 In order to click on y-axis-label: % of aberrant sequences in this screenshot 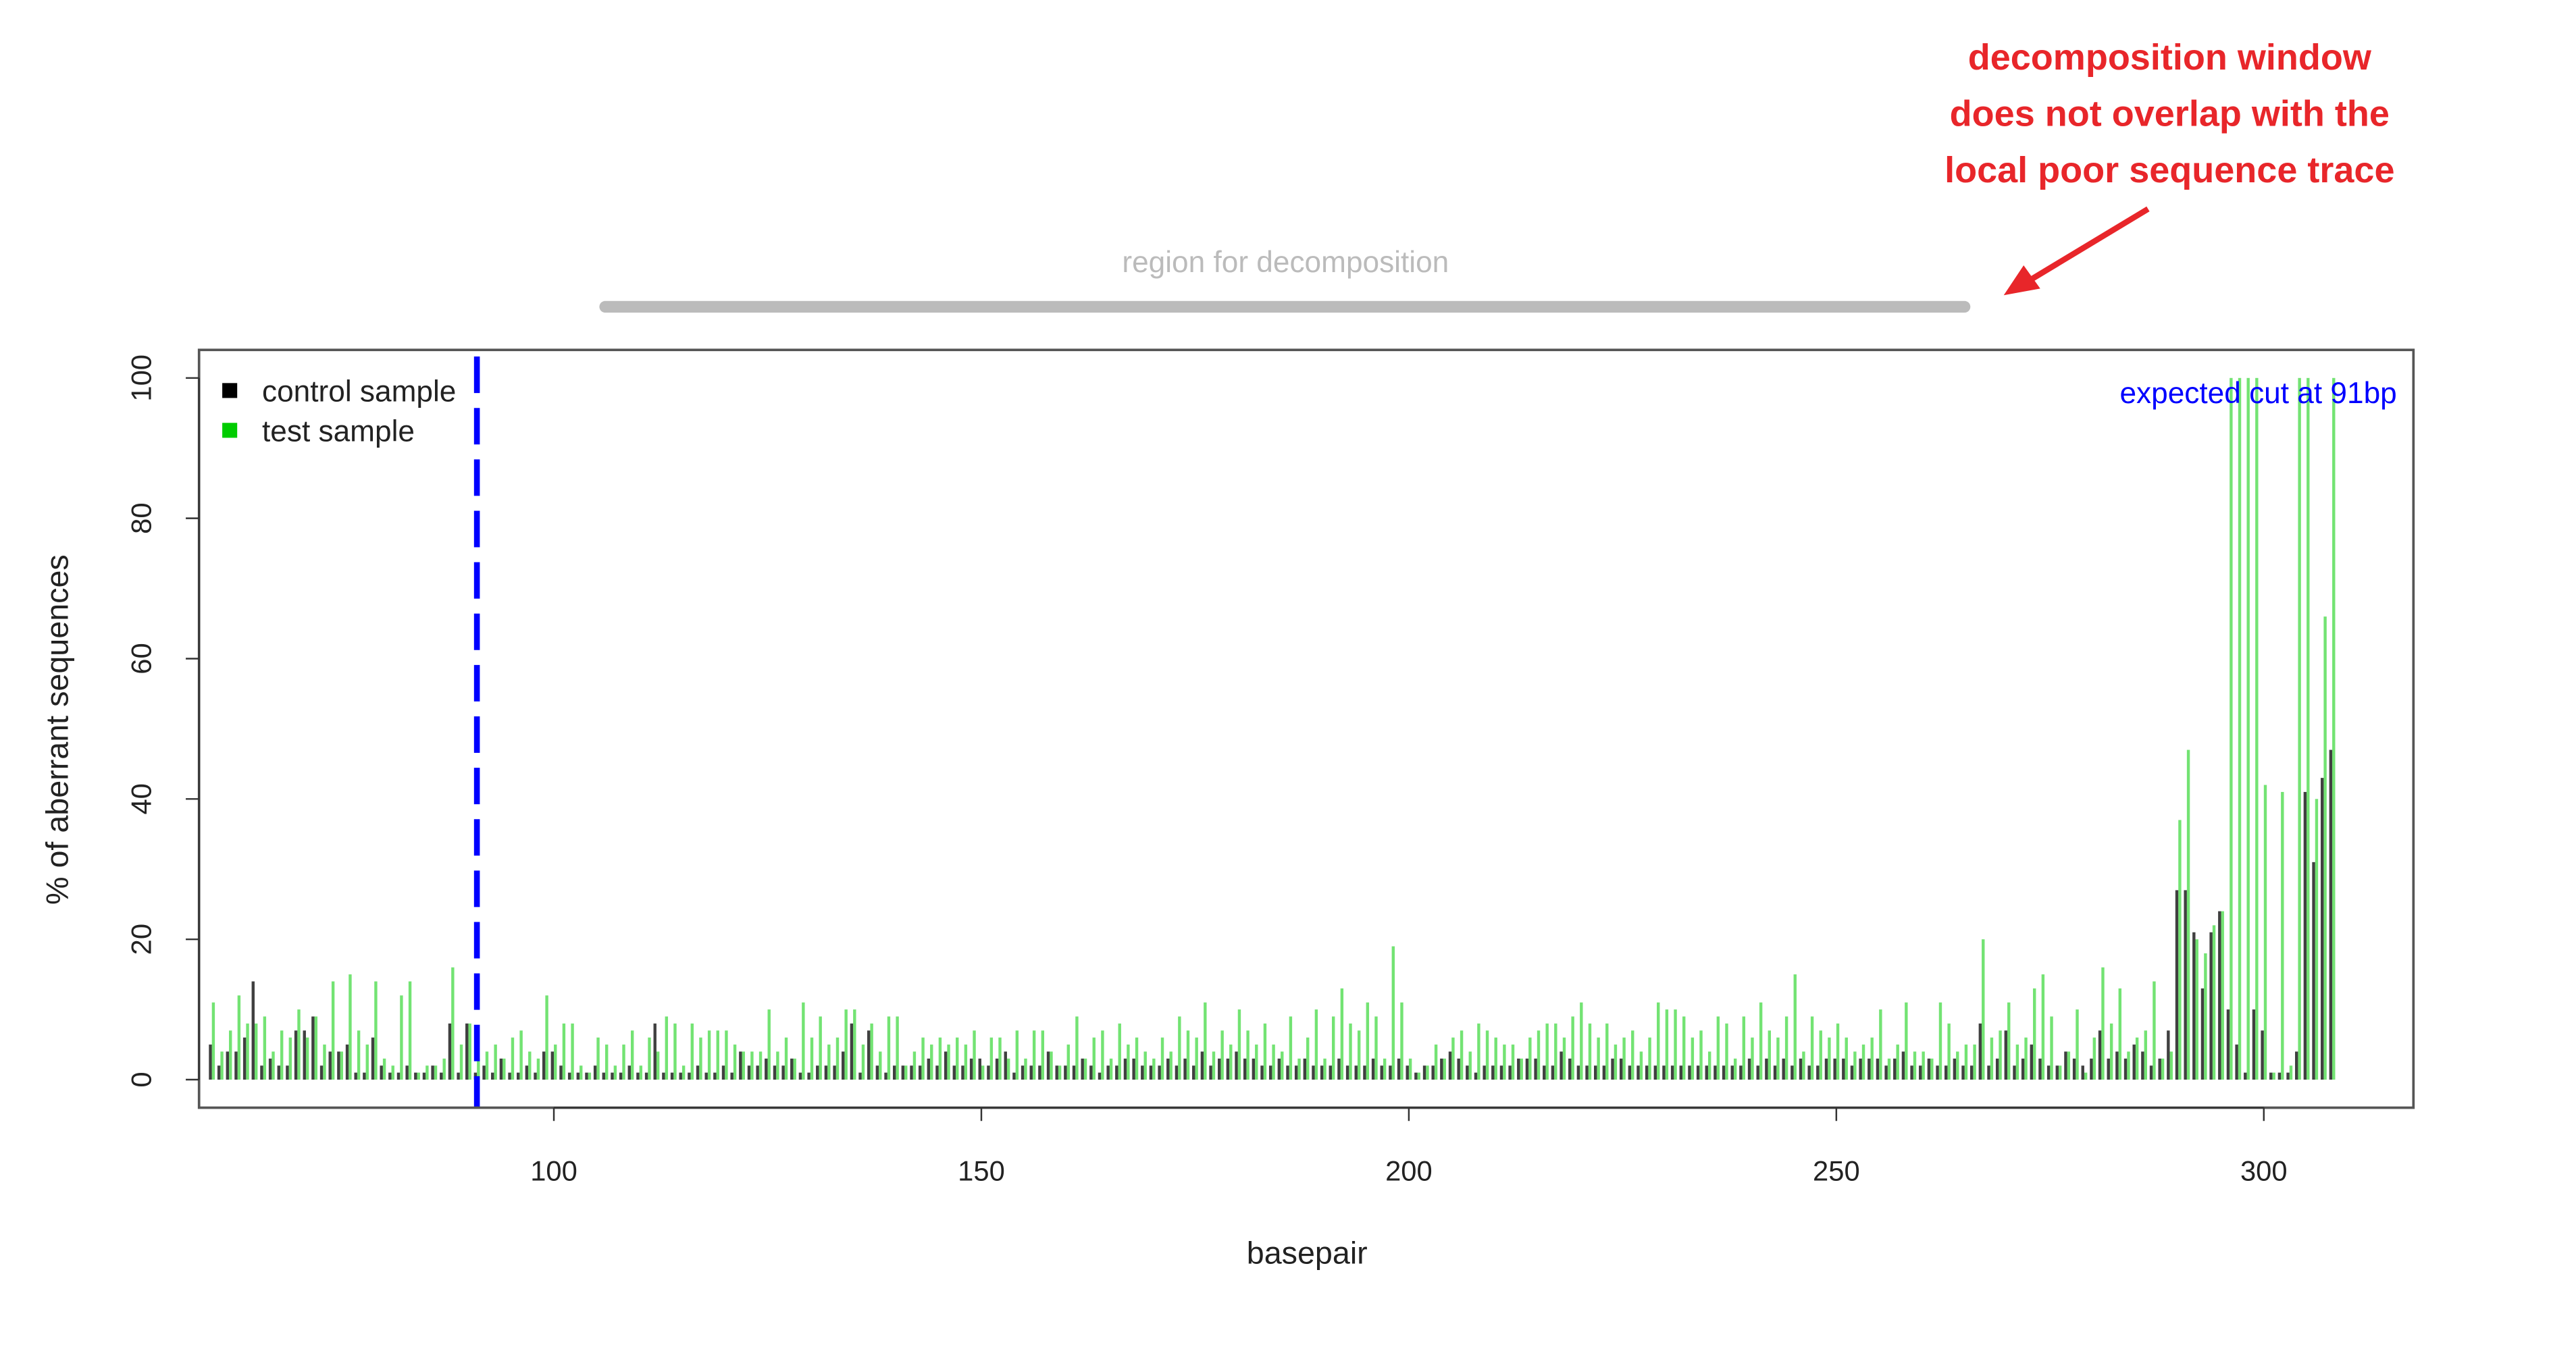, I will do `click(58, 729)`.